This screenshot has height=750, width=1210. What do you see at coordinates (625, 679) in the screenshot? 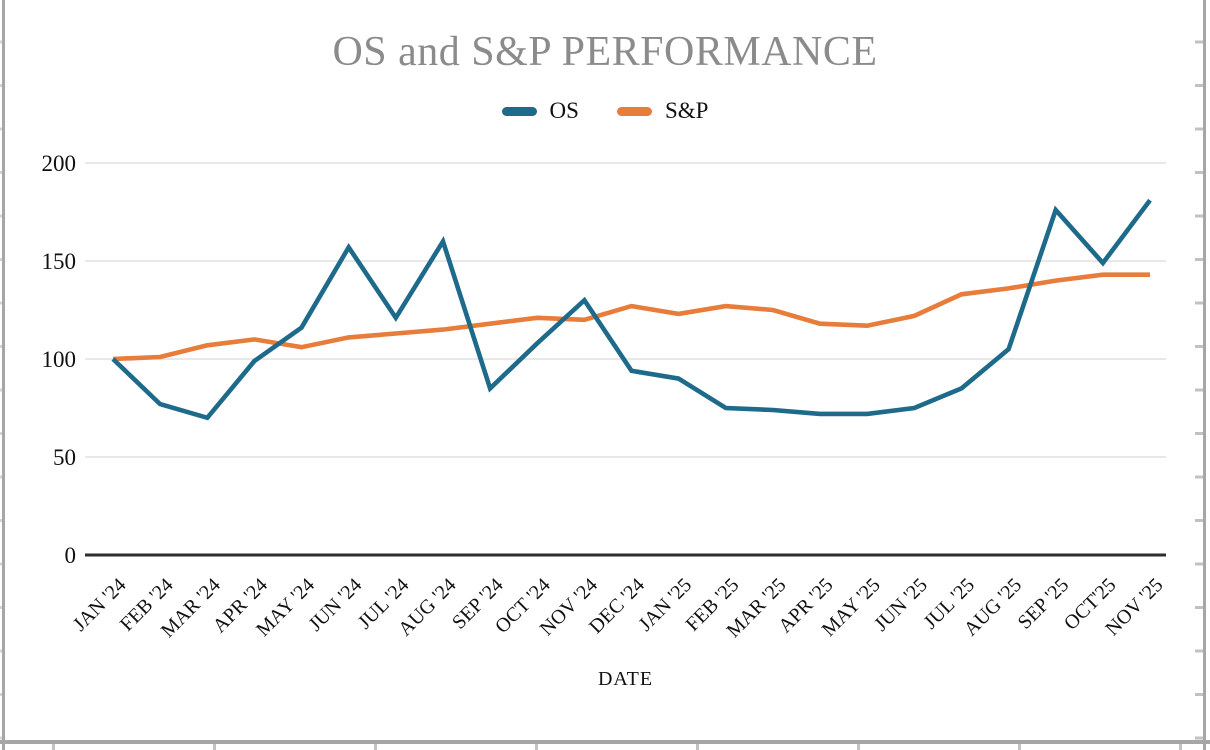
I see `x-axis-title: DATE` at bounding box center [625, 679].